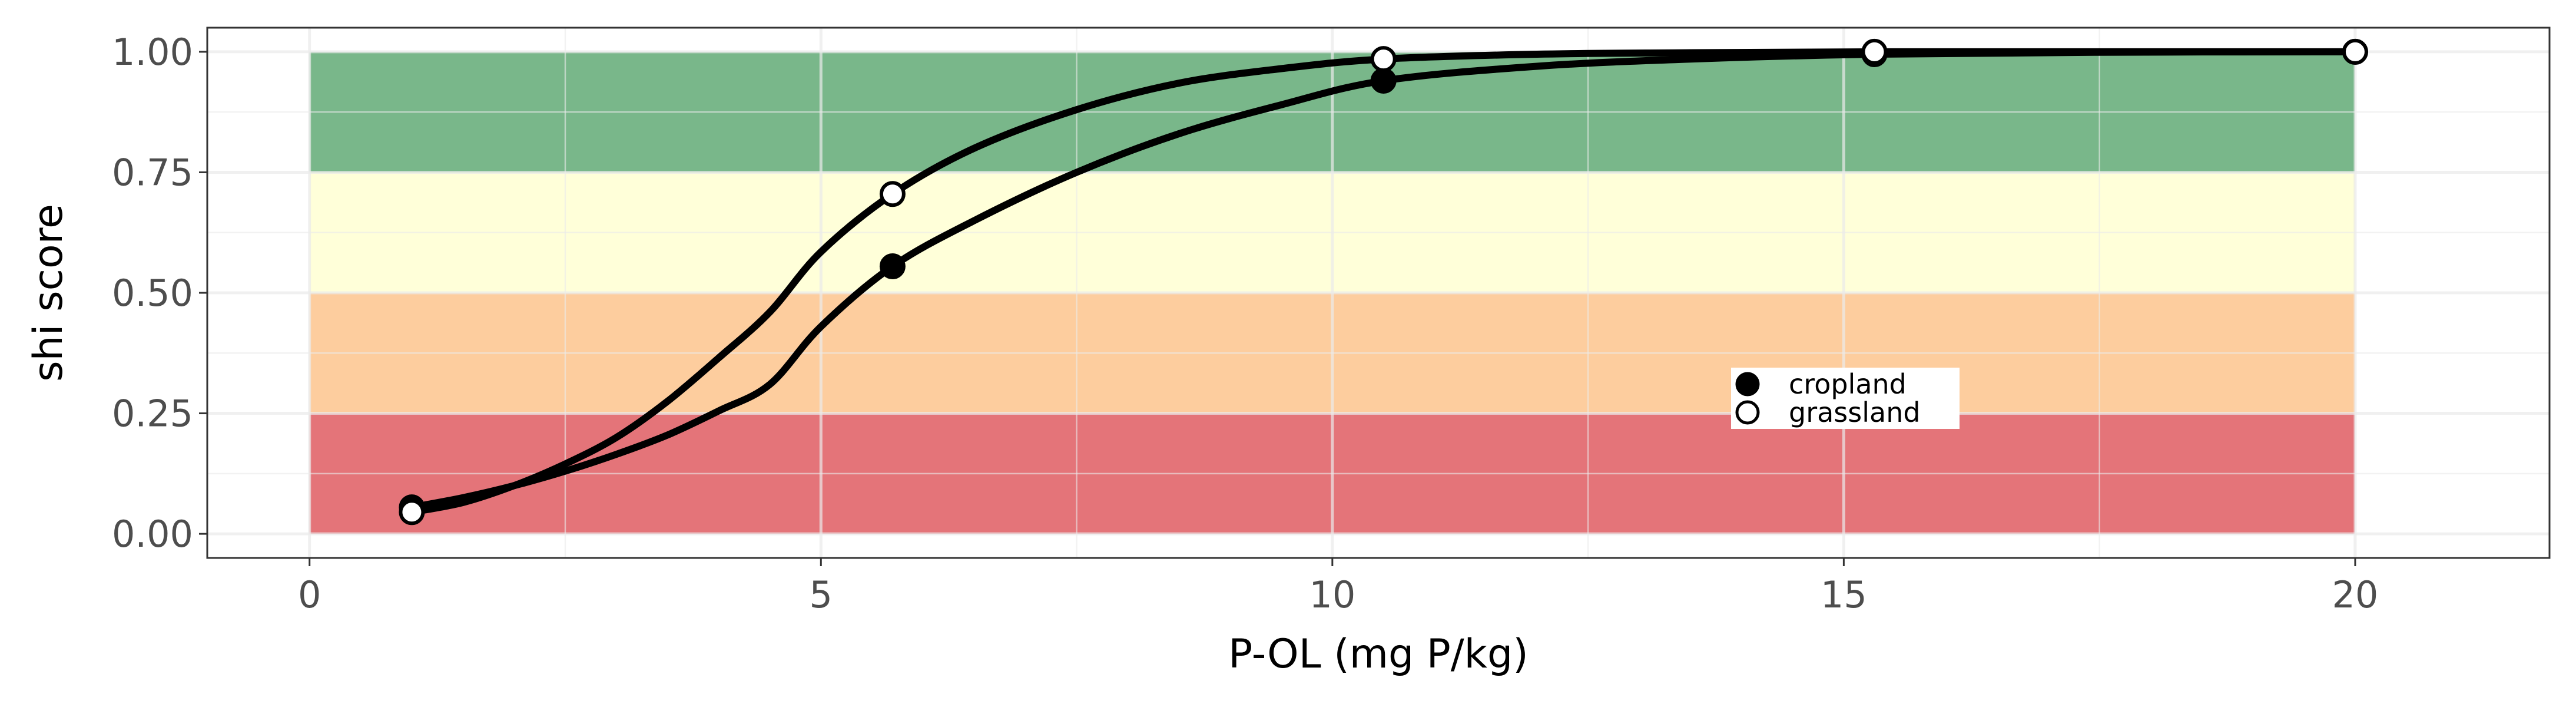 The image size is (2576, 707). I want to click on y-axis: 0.00 0.25 0.50 0.75 1.00, so click(159, 293).